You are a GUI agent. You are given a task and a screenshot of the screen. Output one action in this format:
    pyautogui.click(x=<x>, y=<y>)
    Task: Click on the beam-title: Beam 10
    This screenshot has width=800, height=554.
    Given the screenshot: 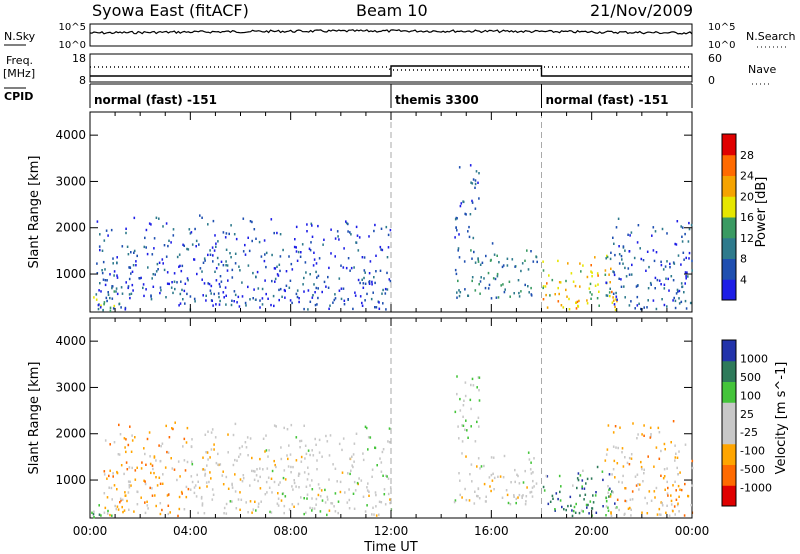 What is the action you would take?
    pyautogui.click(x=392, y=10)
    